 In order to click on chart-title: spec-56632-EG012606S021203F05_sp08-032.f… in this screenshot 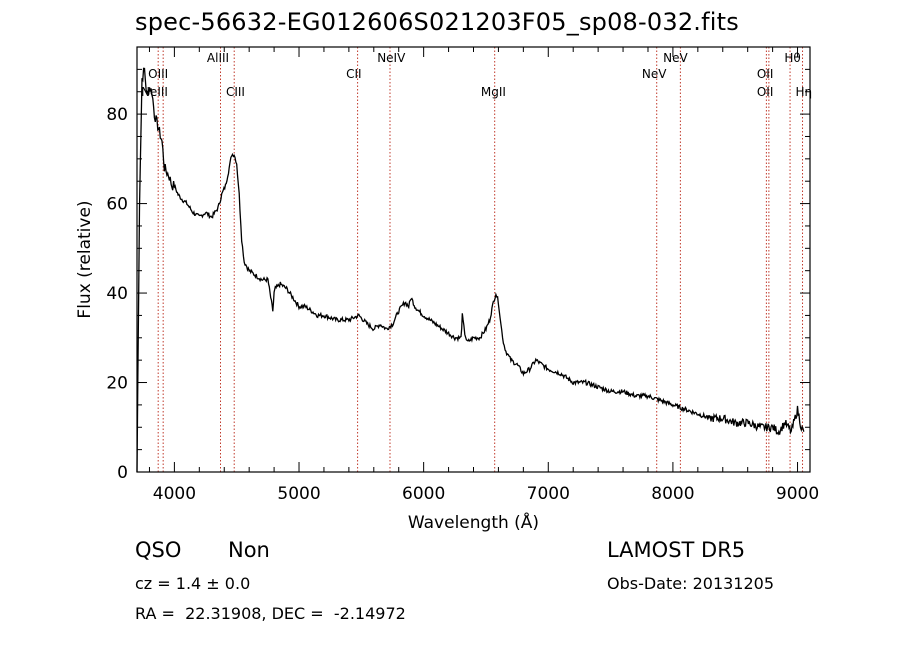, I will do `click(437, 22)`.